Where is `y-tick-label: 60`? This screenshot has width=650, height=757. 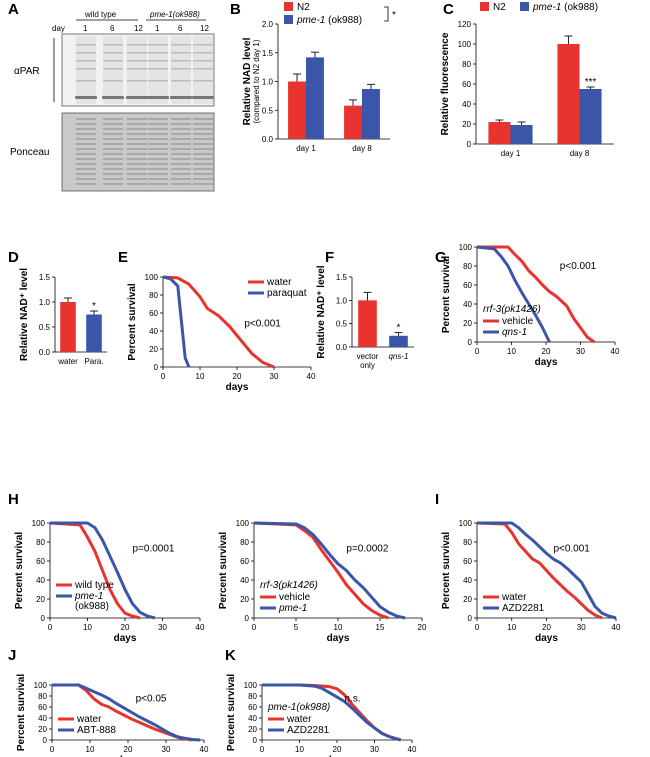
y-tick-label: 60 is located at coordinates (252, 707).